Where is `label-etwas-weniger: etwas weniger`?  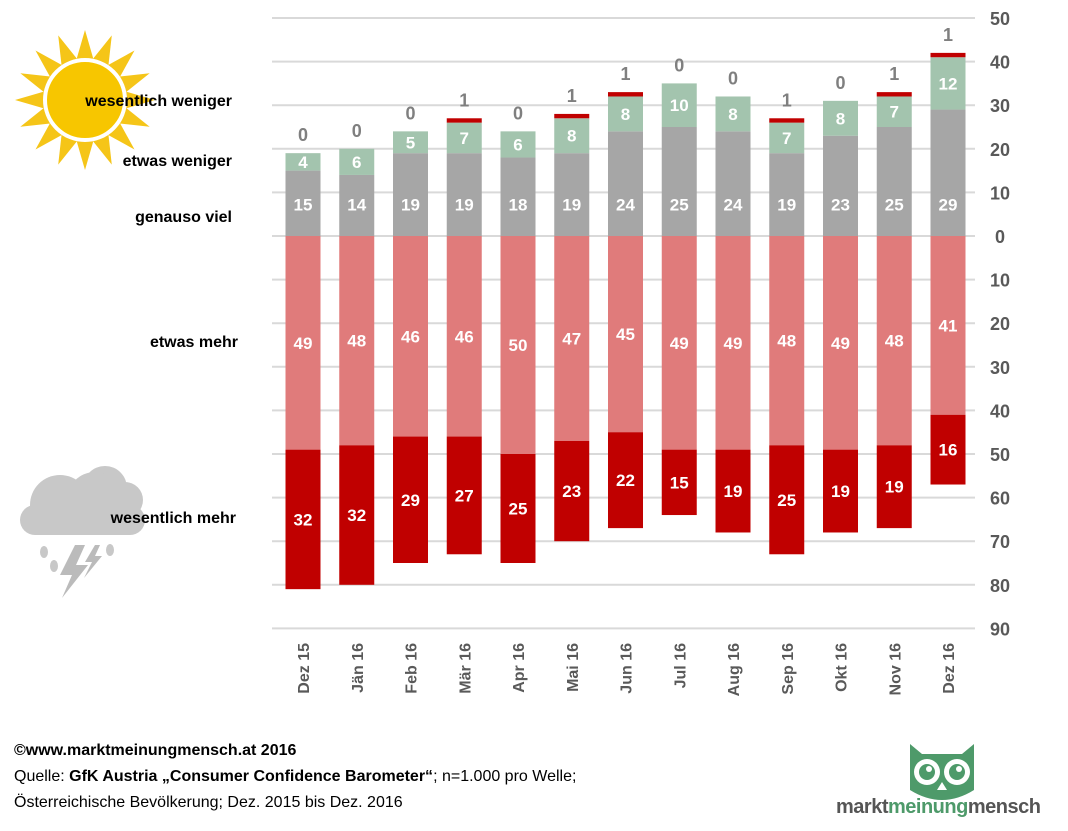 label-etwas-weniger: etwas weniger is located at coordinates (177, 161).